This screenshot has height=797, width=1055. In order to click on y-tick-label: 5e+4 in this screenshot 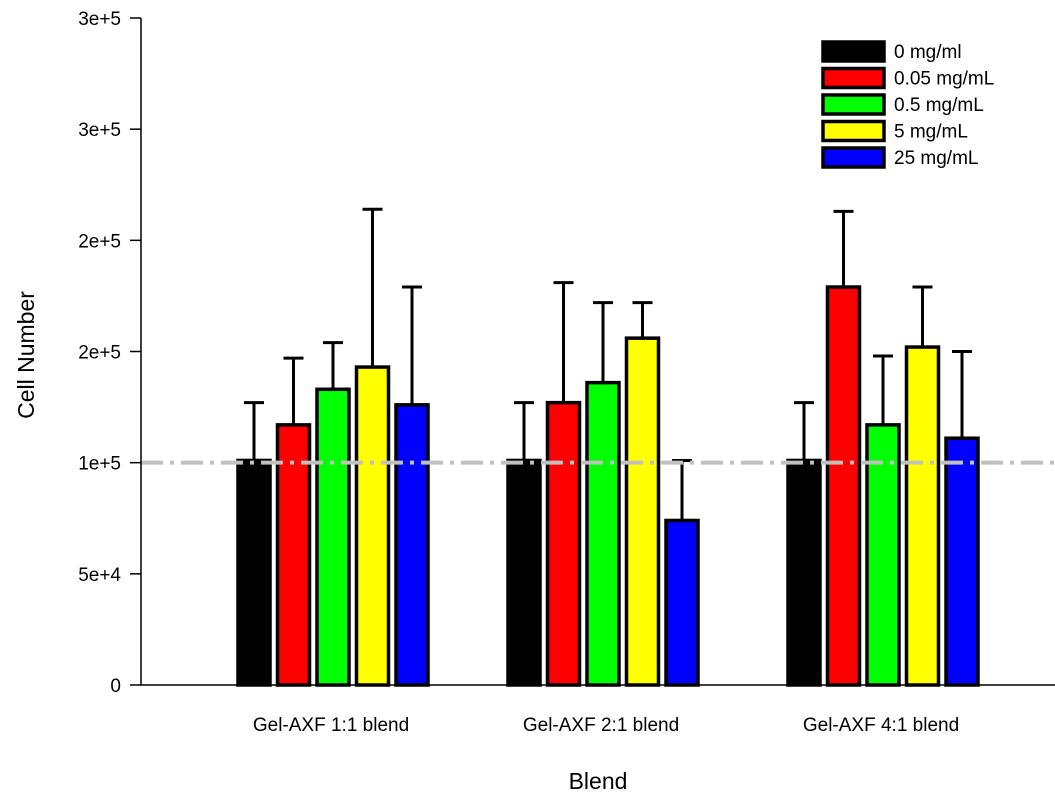, I will do `click(99, 575)`.